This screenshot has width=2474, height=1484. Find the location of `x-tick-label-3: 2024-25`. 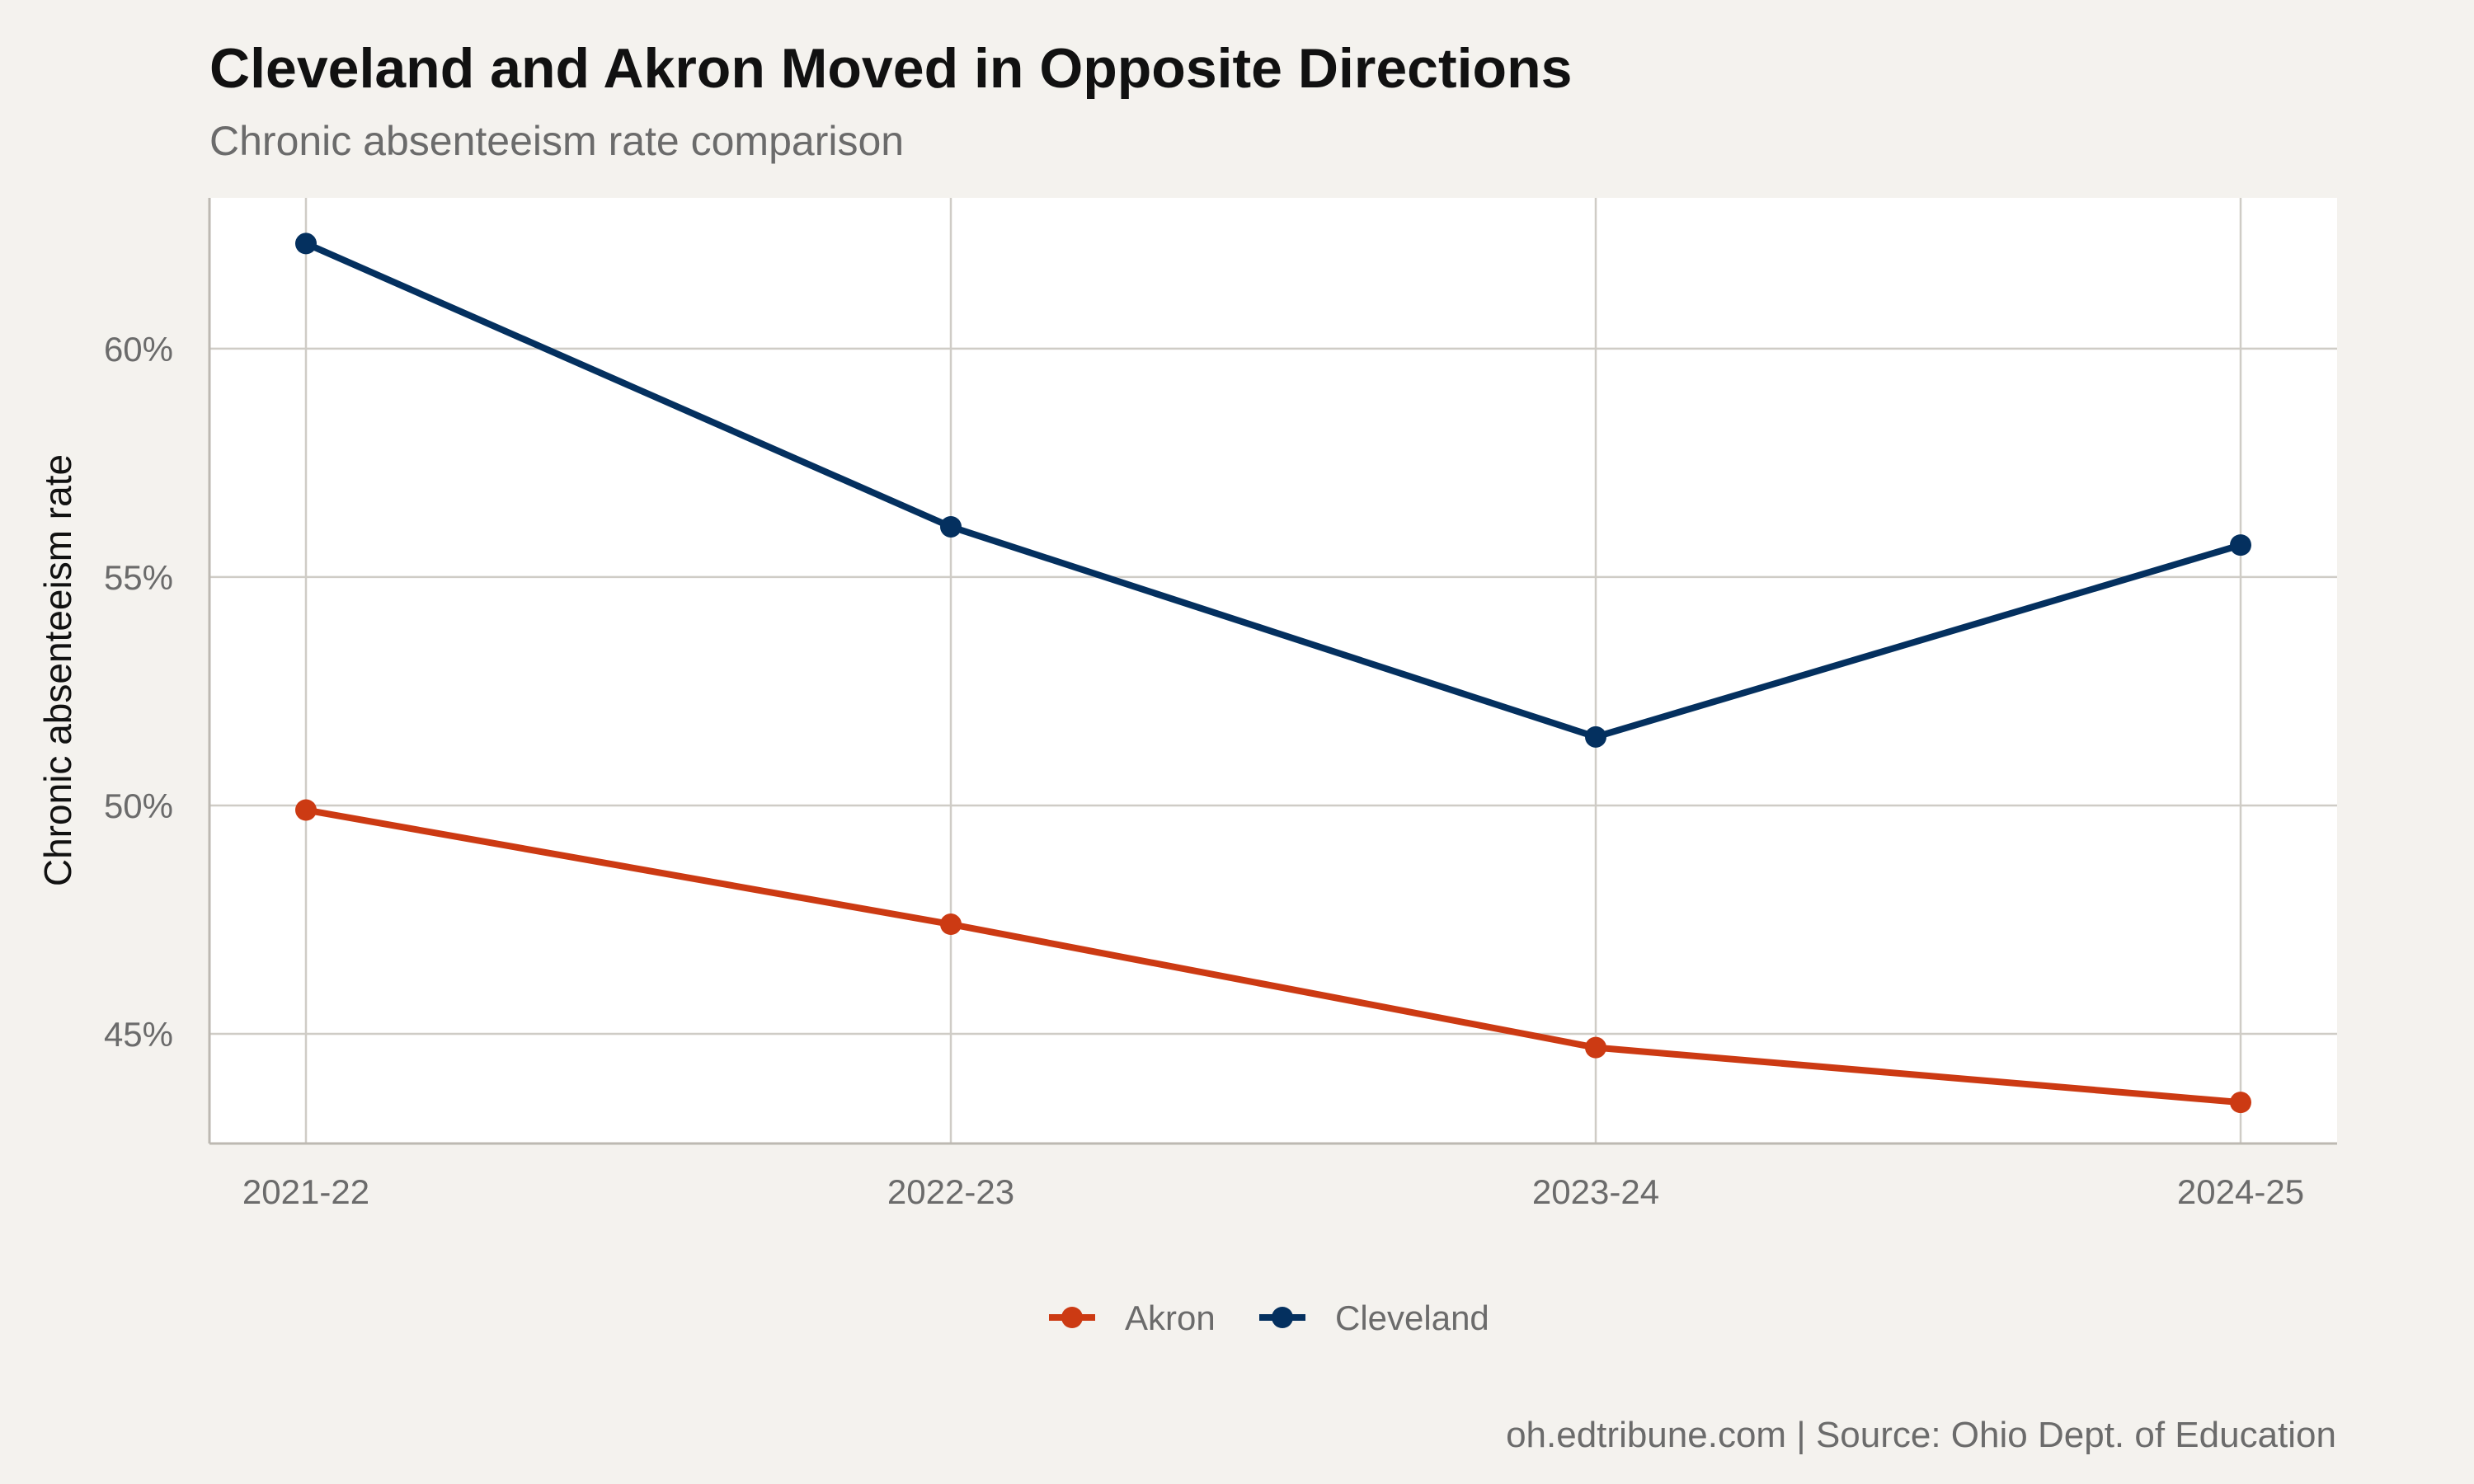

x-tick-label-3: 2024-25 is located at coordinates (2240, 1191).